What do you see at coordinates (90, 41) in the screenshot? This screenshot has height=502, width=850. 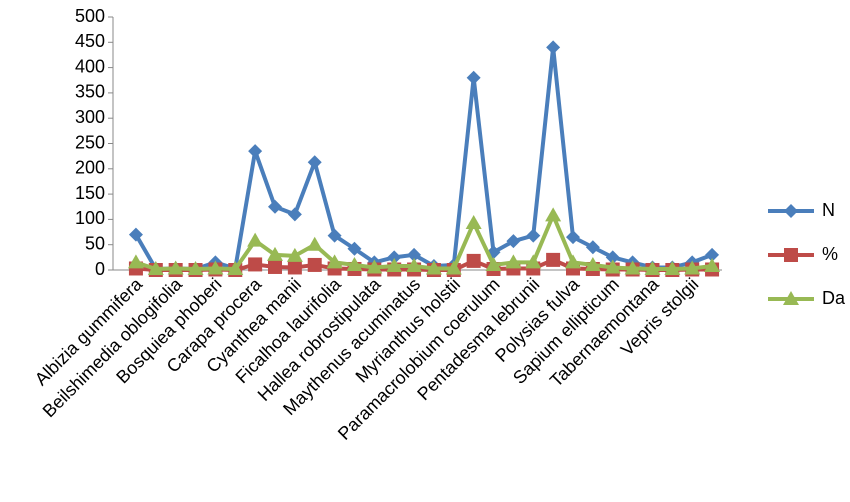 I see `y-tick-label: 450` at bounding box center [90, 41].